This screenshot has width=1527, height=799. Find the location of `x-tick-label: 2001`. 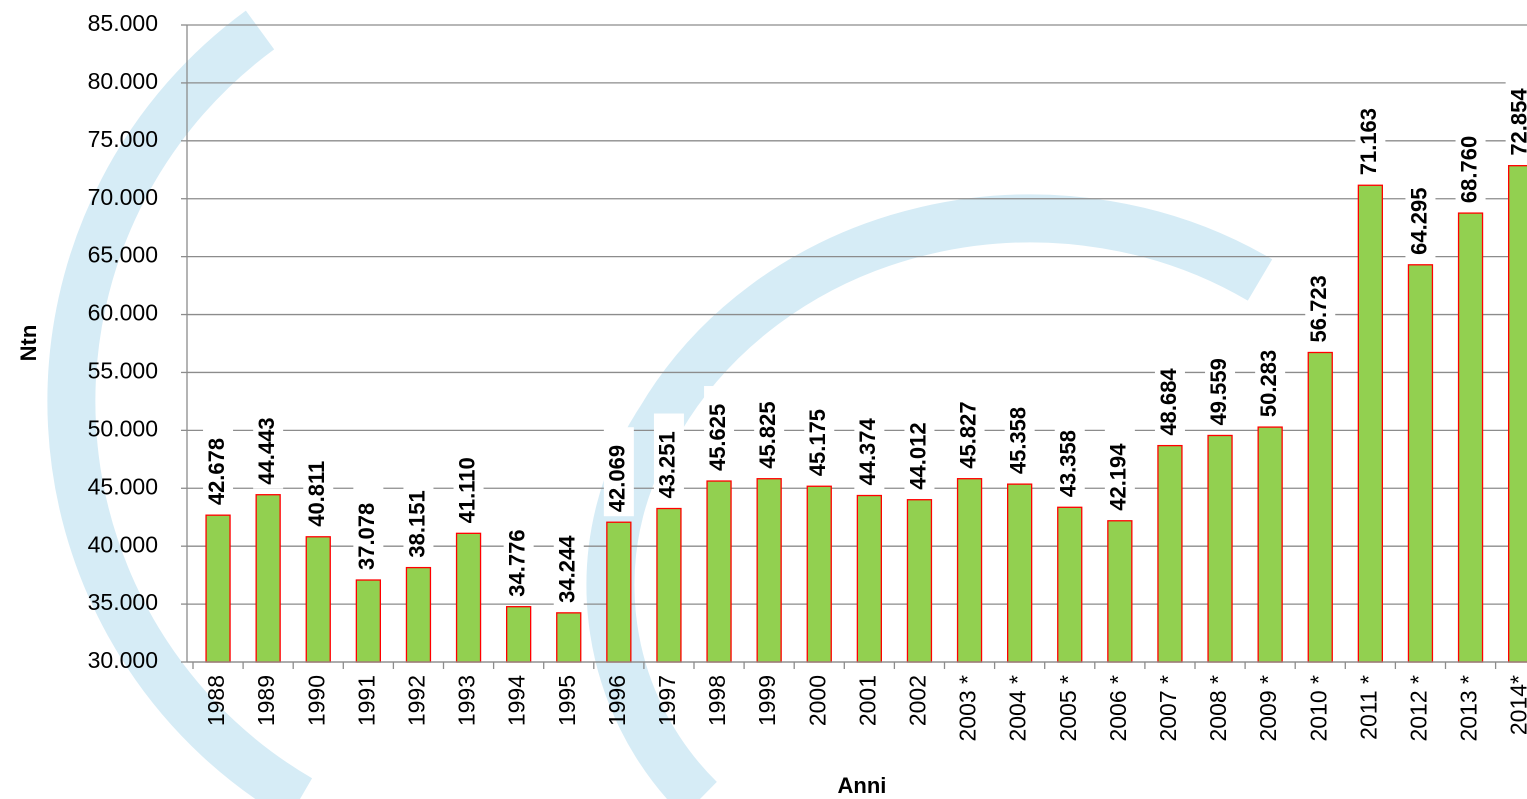

x-tick-label: 2001 is located at coordinates (867, 700).